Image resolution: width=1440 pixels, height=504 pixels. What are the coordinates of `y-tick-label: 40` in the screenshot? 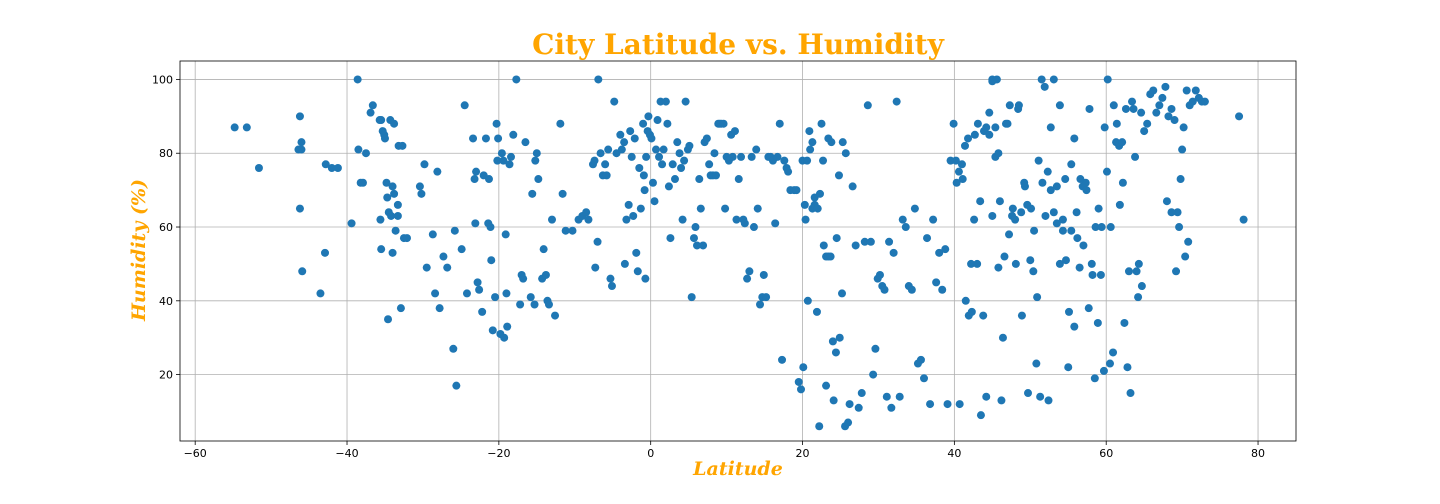 It's located at (166, 301).